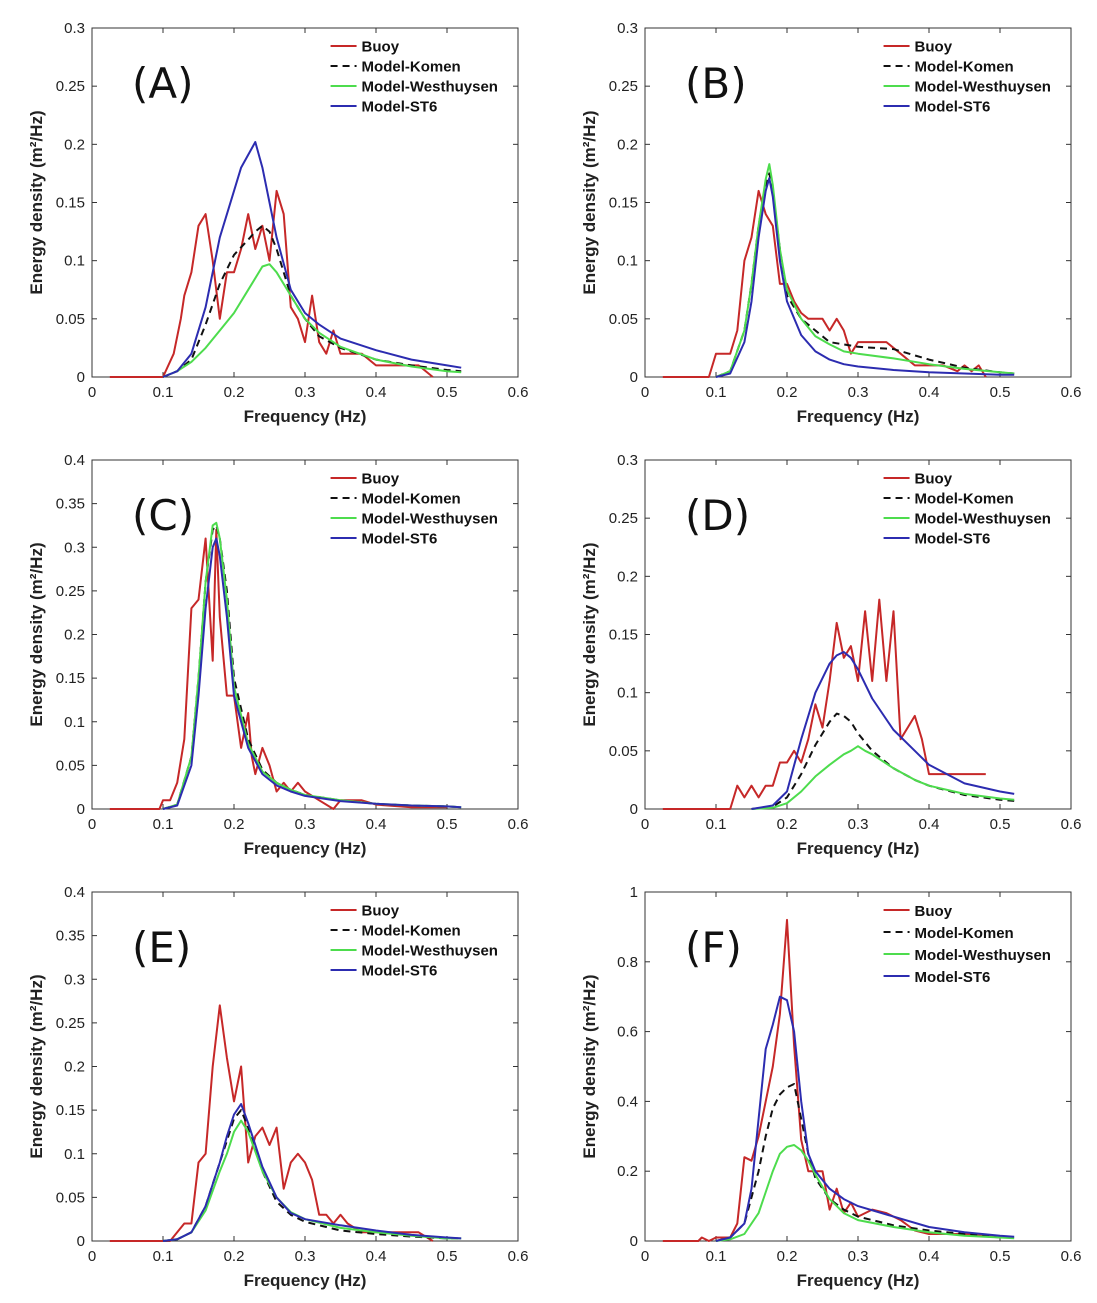  I want to click on panel-label: (B), so click(716, 83).